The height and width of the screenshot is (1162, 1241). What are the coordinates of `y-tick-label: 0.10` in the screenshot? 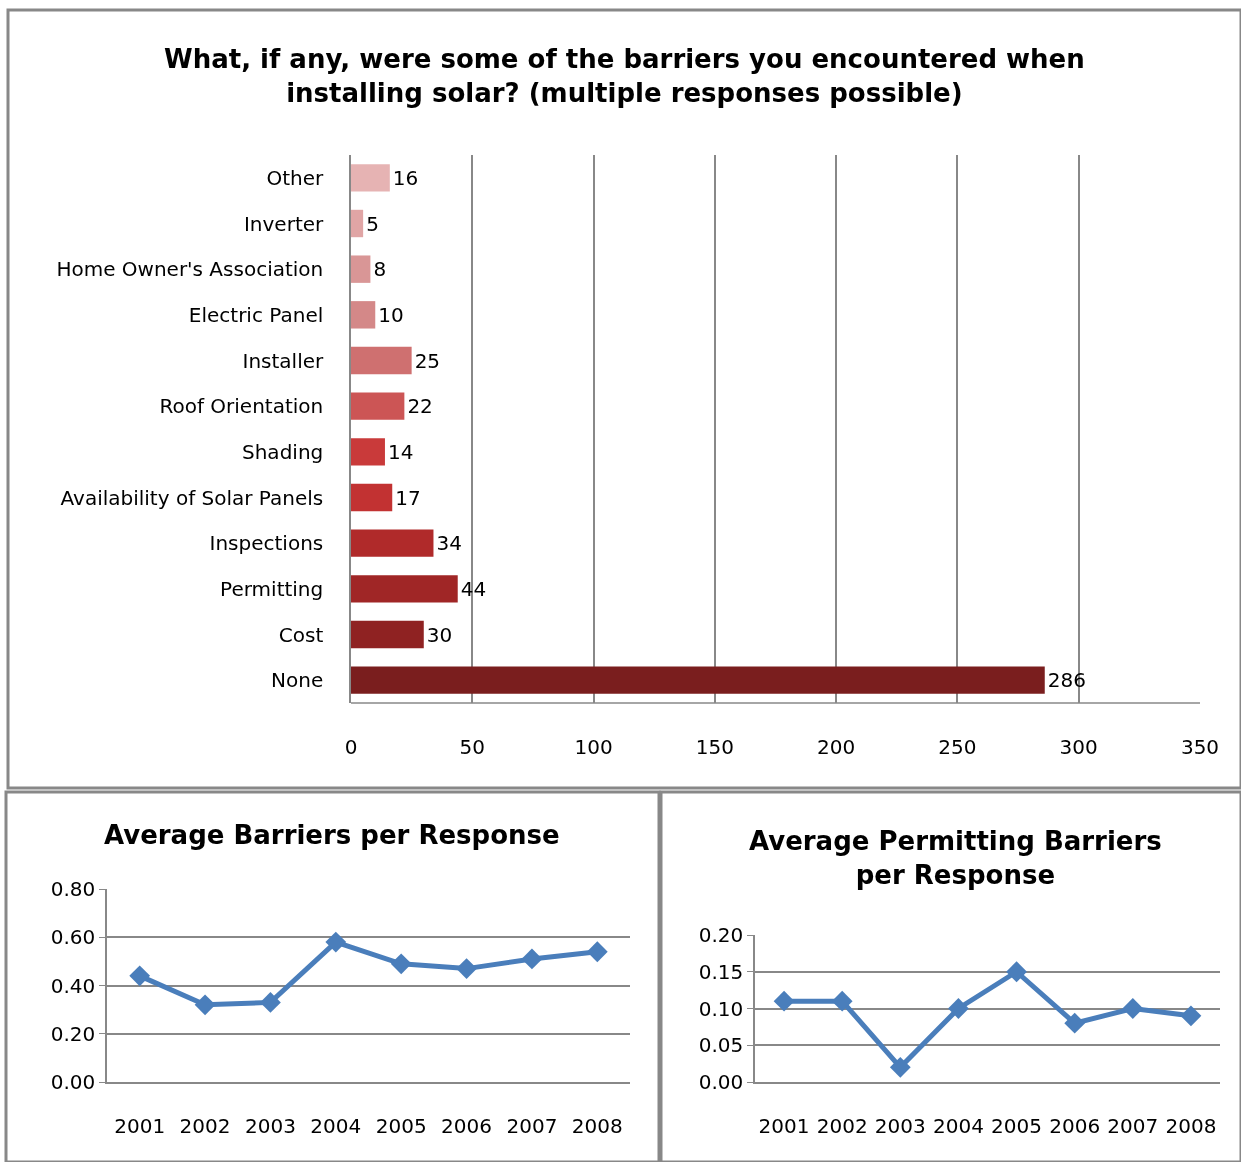 It's located at (721, 1008).